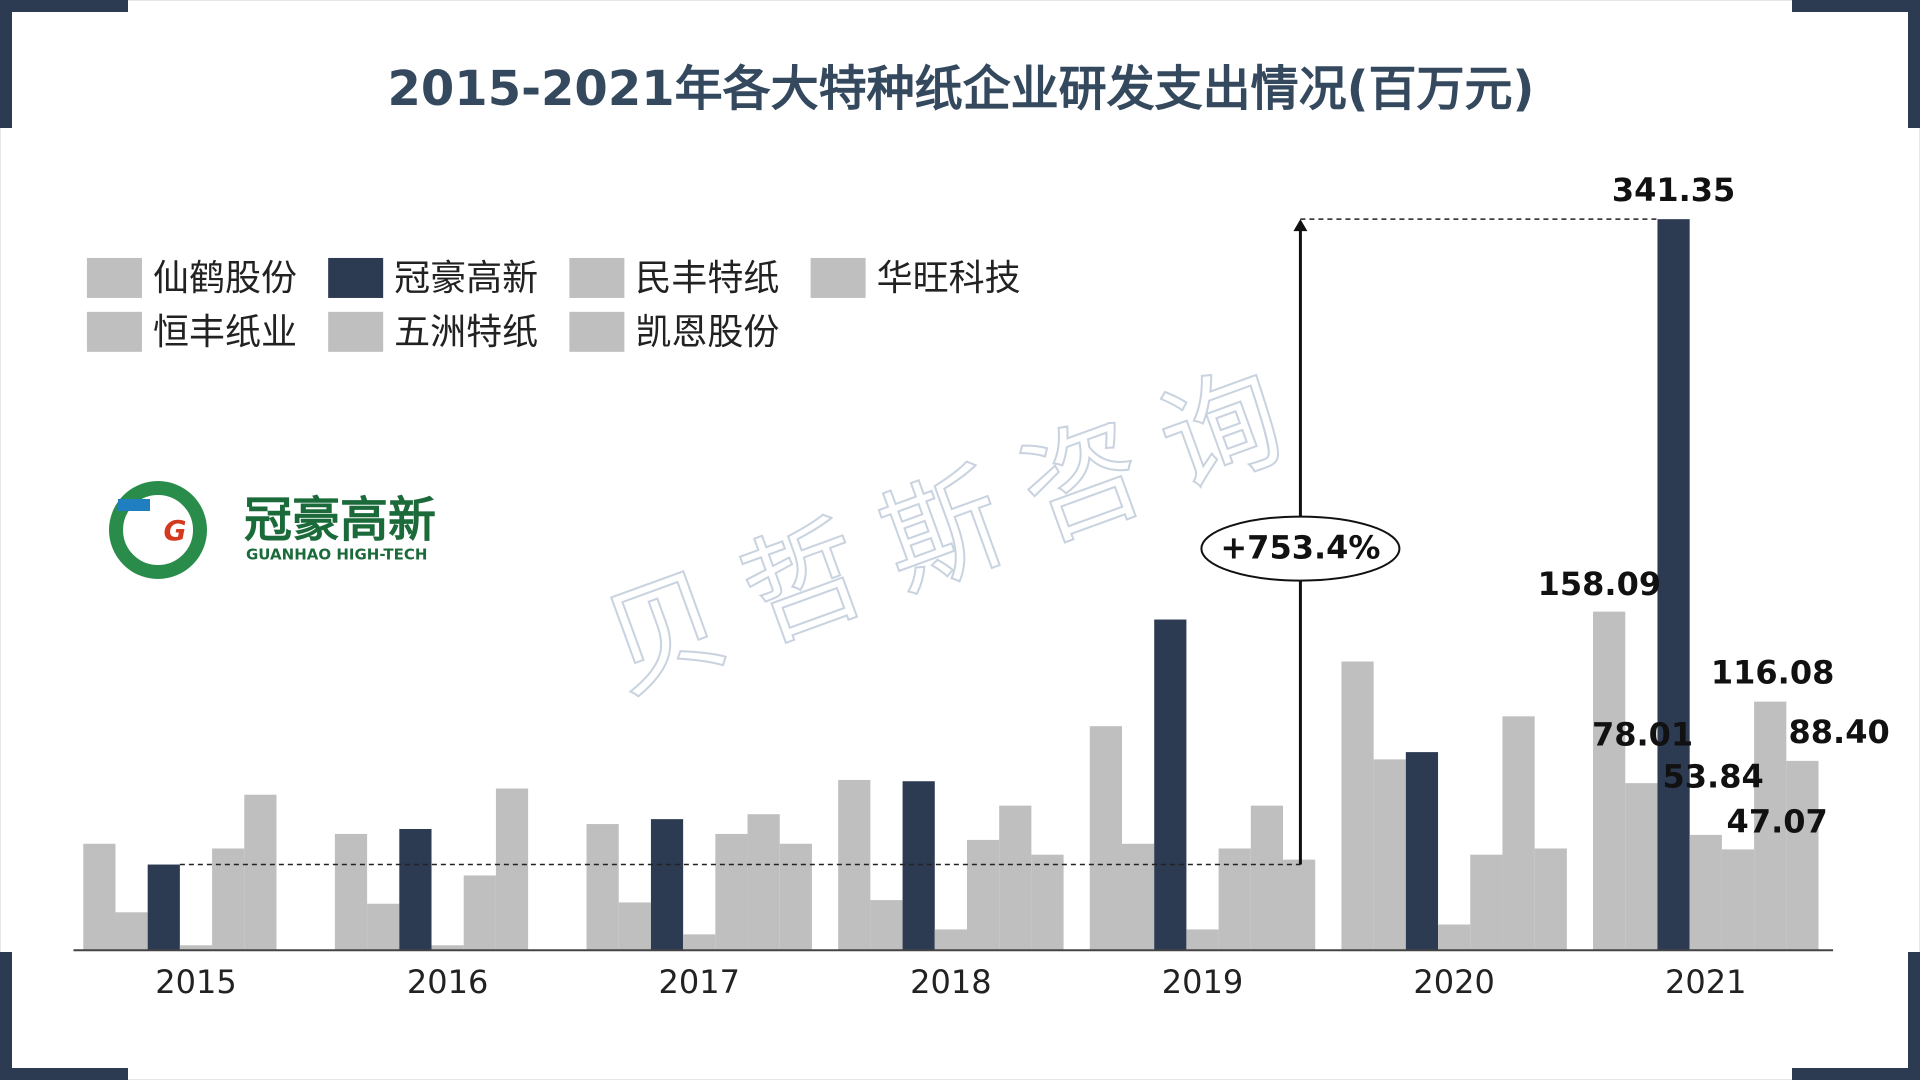 This screenshot has width=1920, height=1084. I want to click on value-label: 47.07, so click(1777, 822).